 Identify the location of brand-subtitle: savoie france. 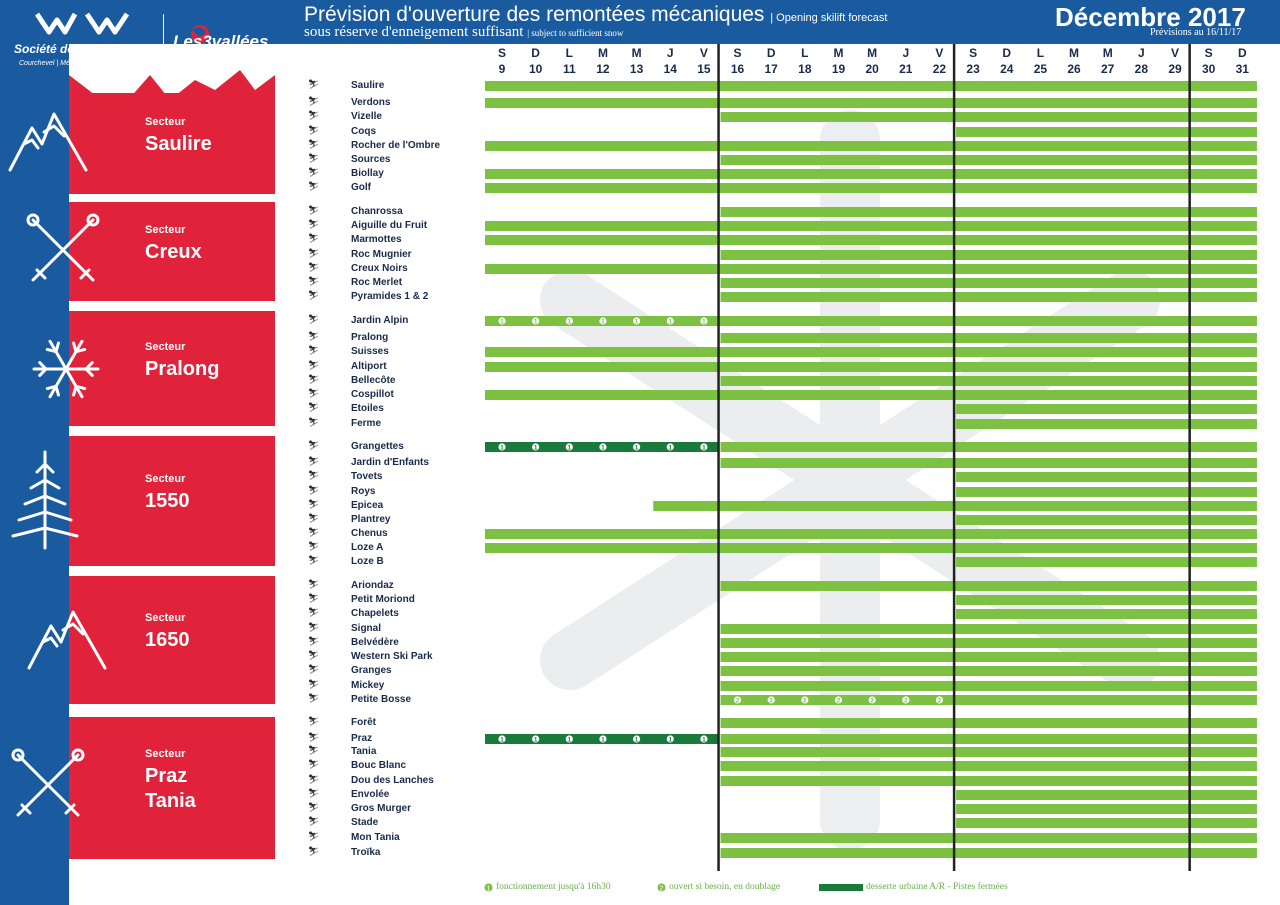
(253, 55).